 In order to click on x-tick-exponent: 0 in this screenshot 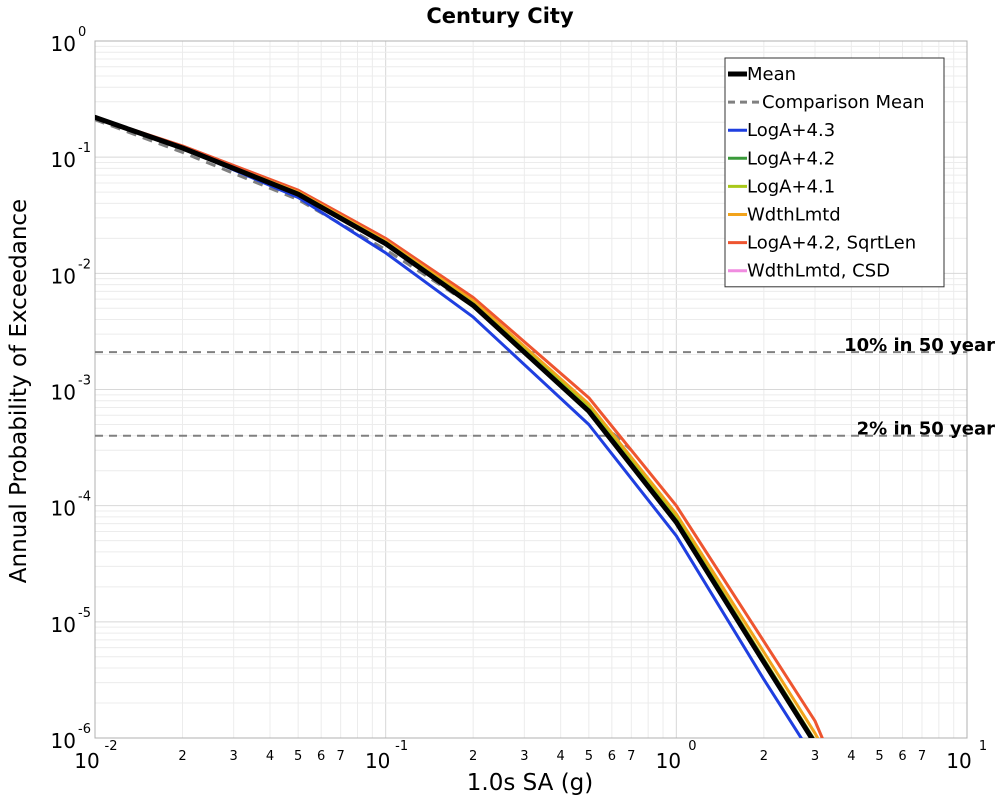, I will do `click(692, 746)`.